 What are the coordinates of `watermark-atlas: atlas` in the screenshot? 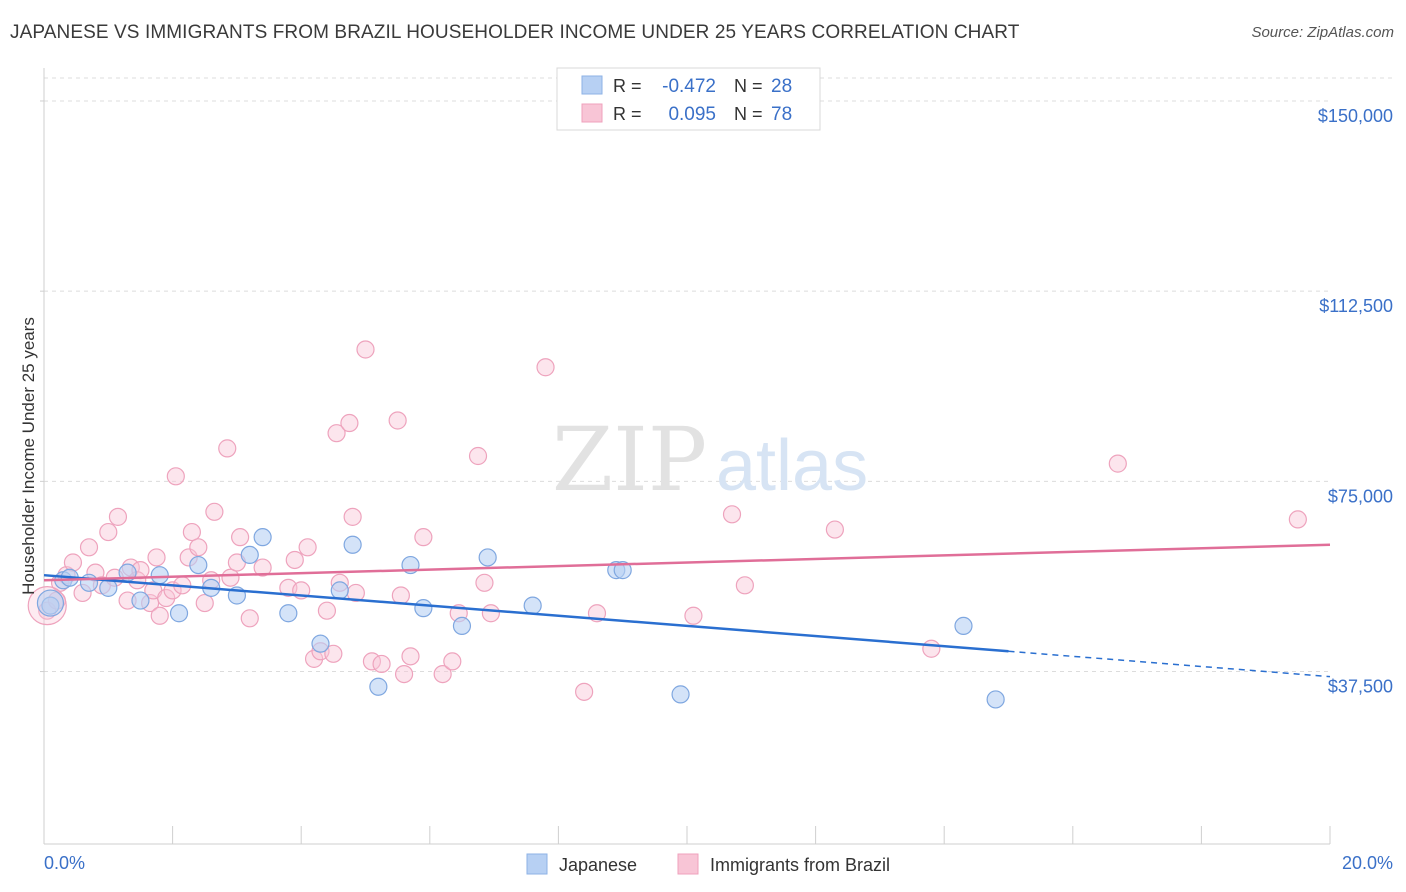 It's located at (792, 466).